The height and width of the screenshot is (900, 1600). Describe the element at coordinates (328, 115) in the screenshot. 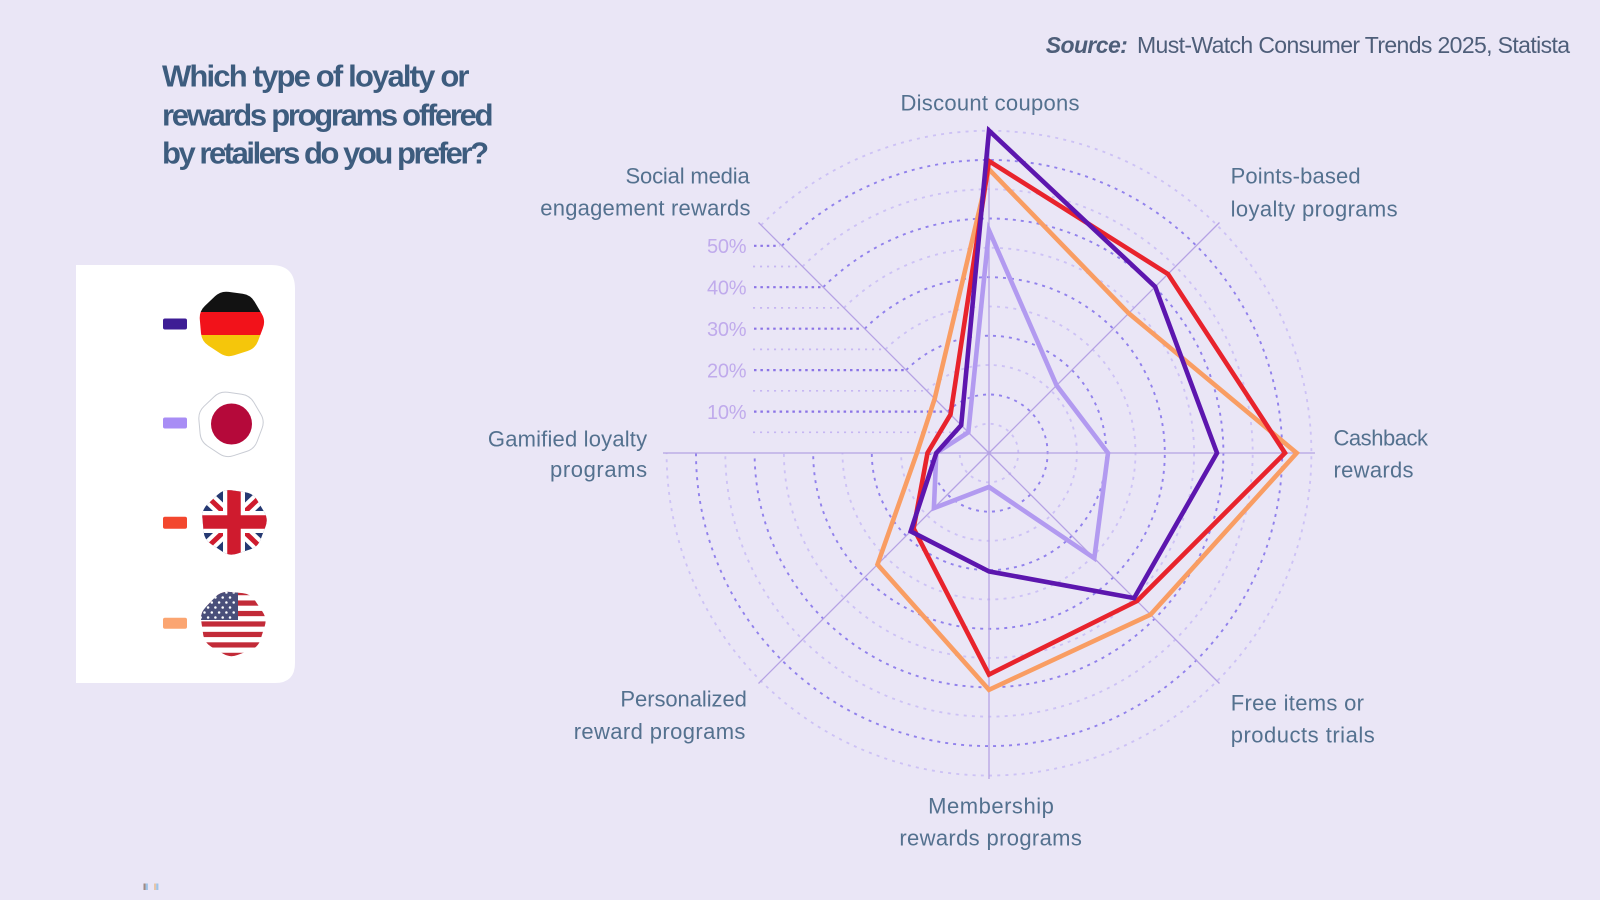

I see `svg-text: rewards programs offered` at that location.